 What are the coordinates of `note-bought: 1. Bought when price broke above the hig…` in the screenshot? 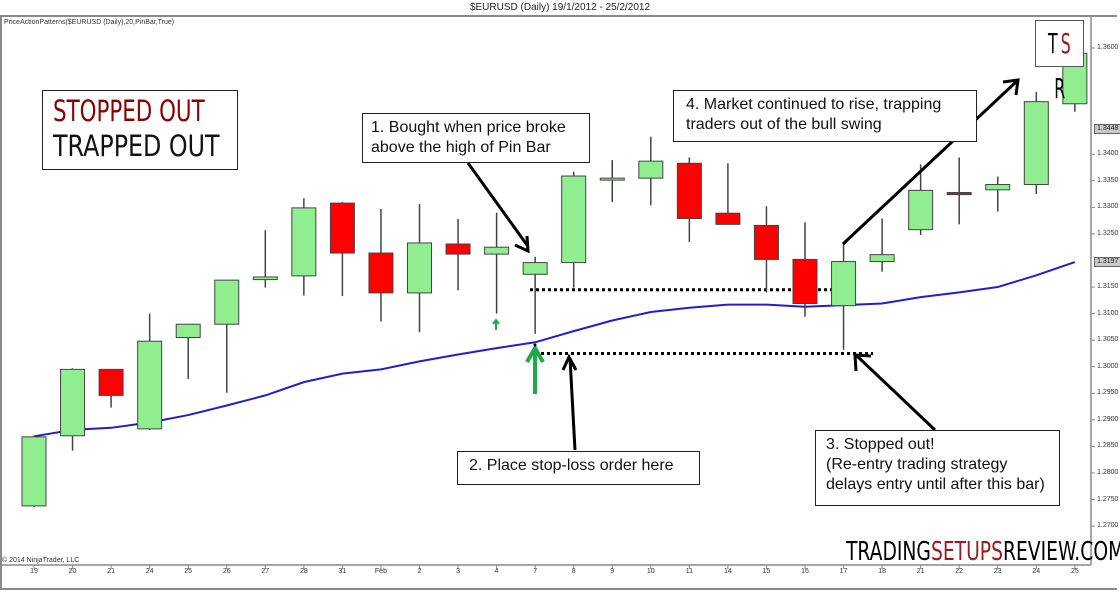 It's located at (476, 138).